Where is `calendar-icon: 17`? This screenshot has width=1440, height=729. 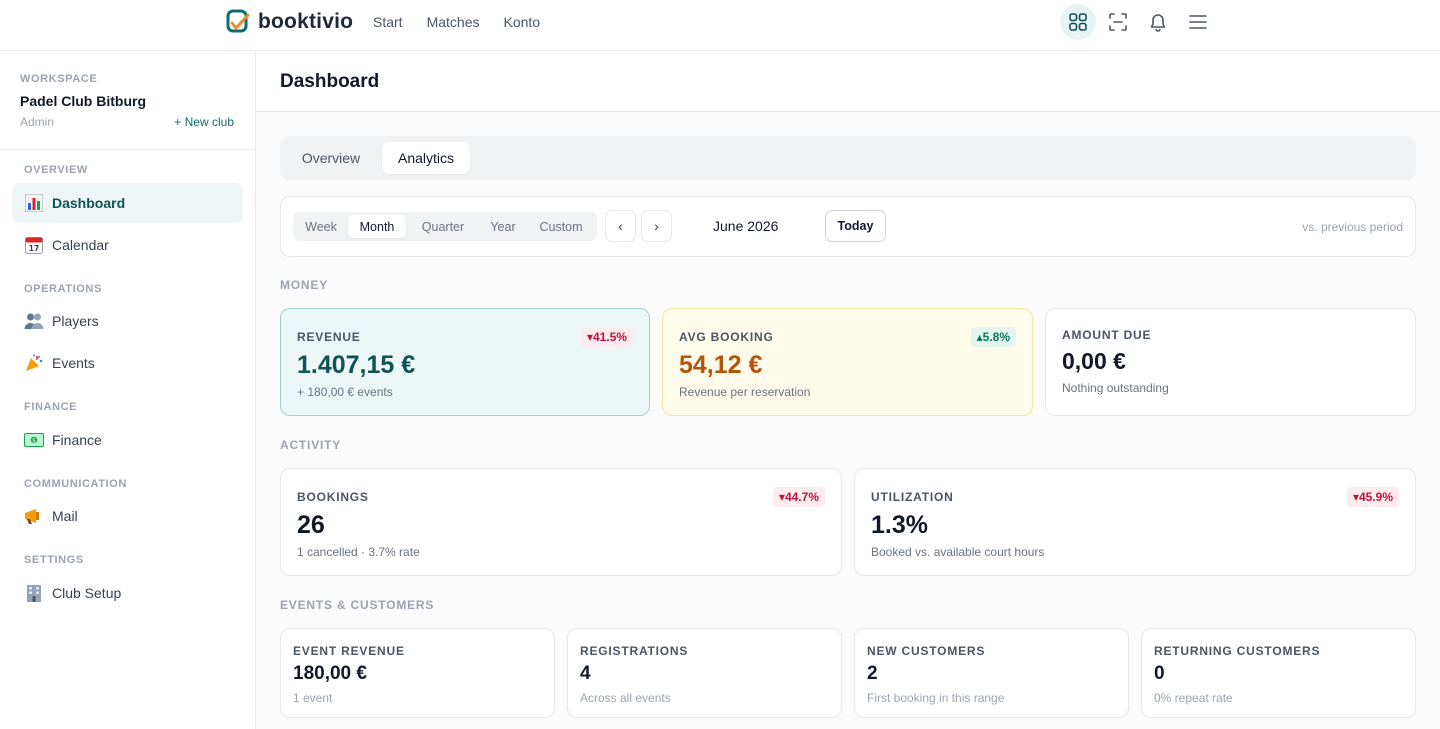
calendar-icon: 17 is located at coordinates (34, 245).